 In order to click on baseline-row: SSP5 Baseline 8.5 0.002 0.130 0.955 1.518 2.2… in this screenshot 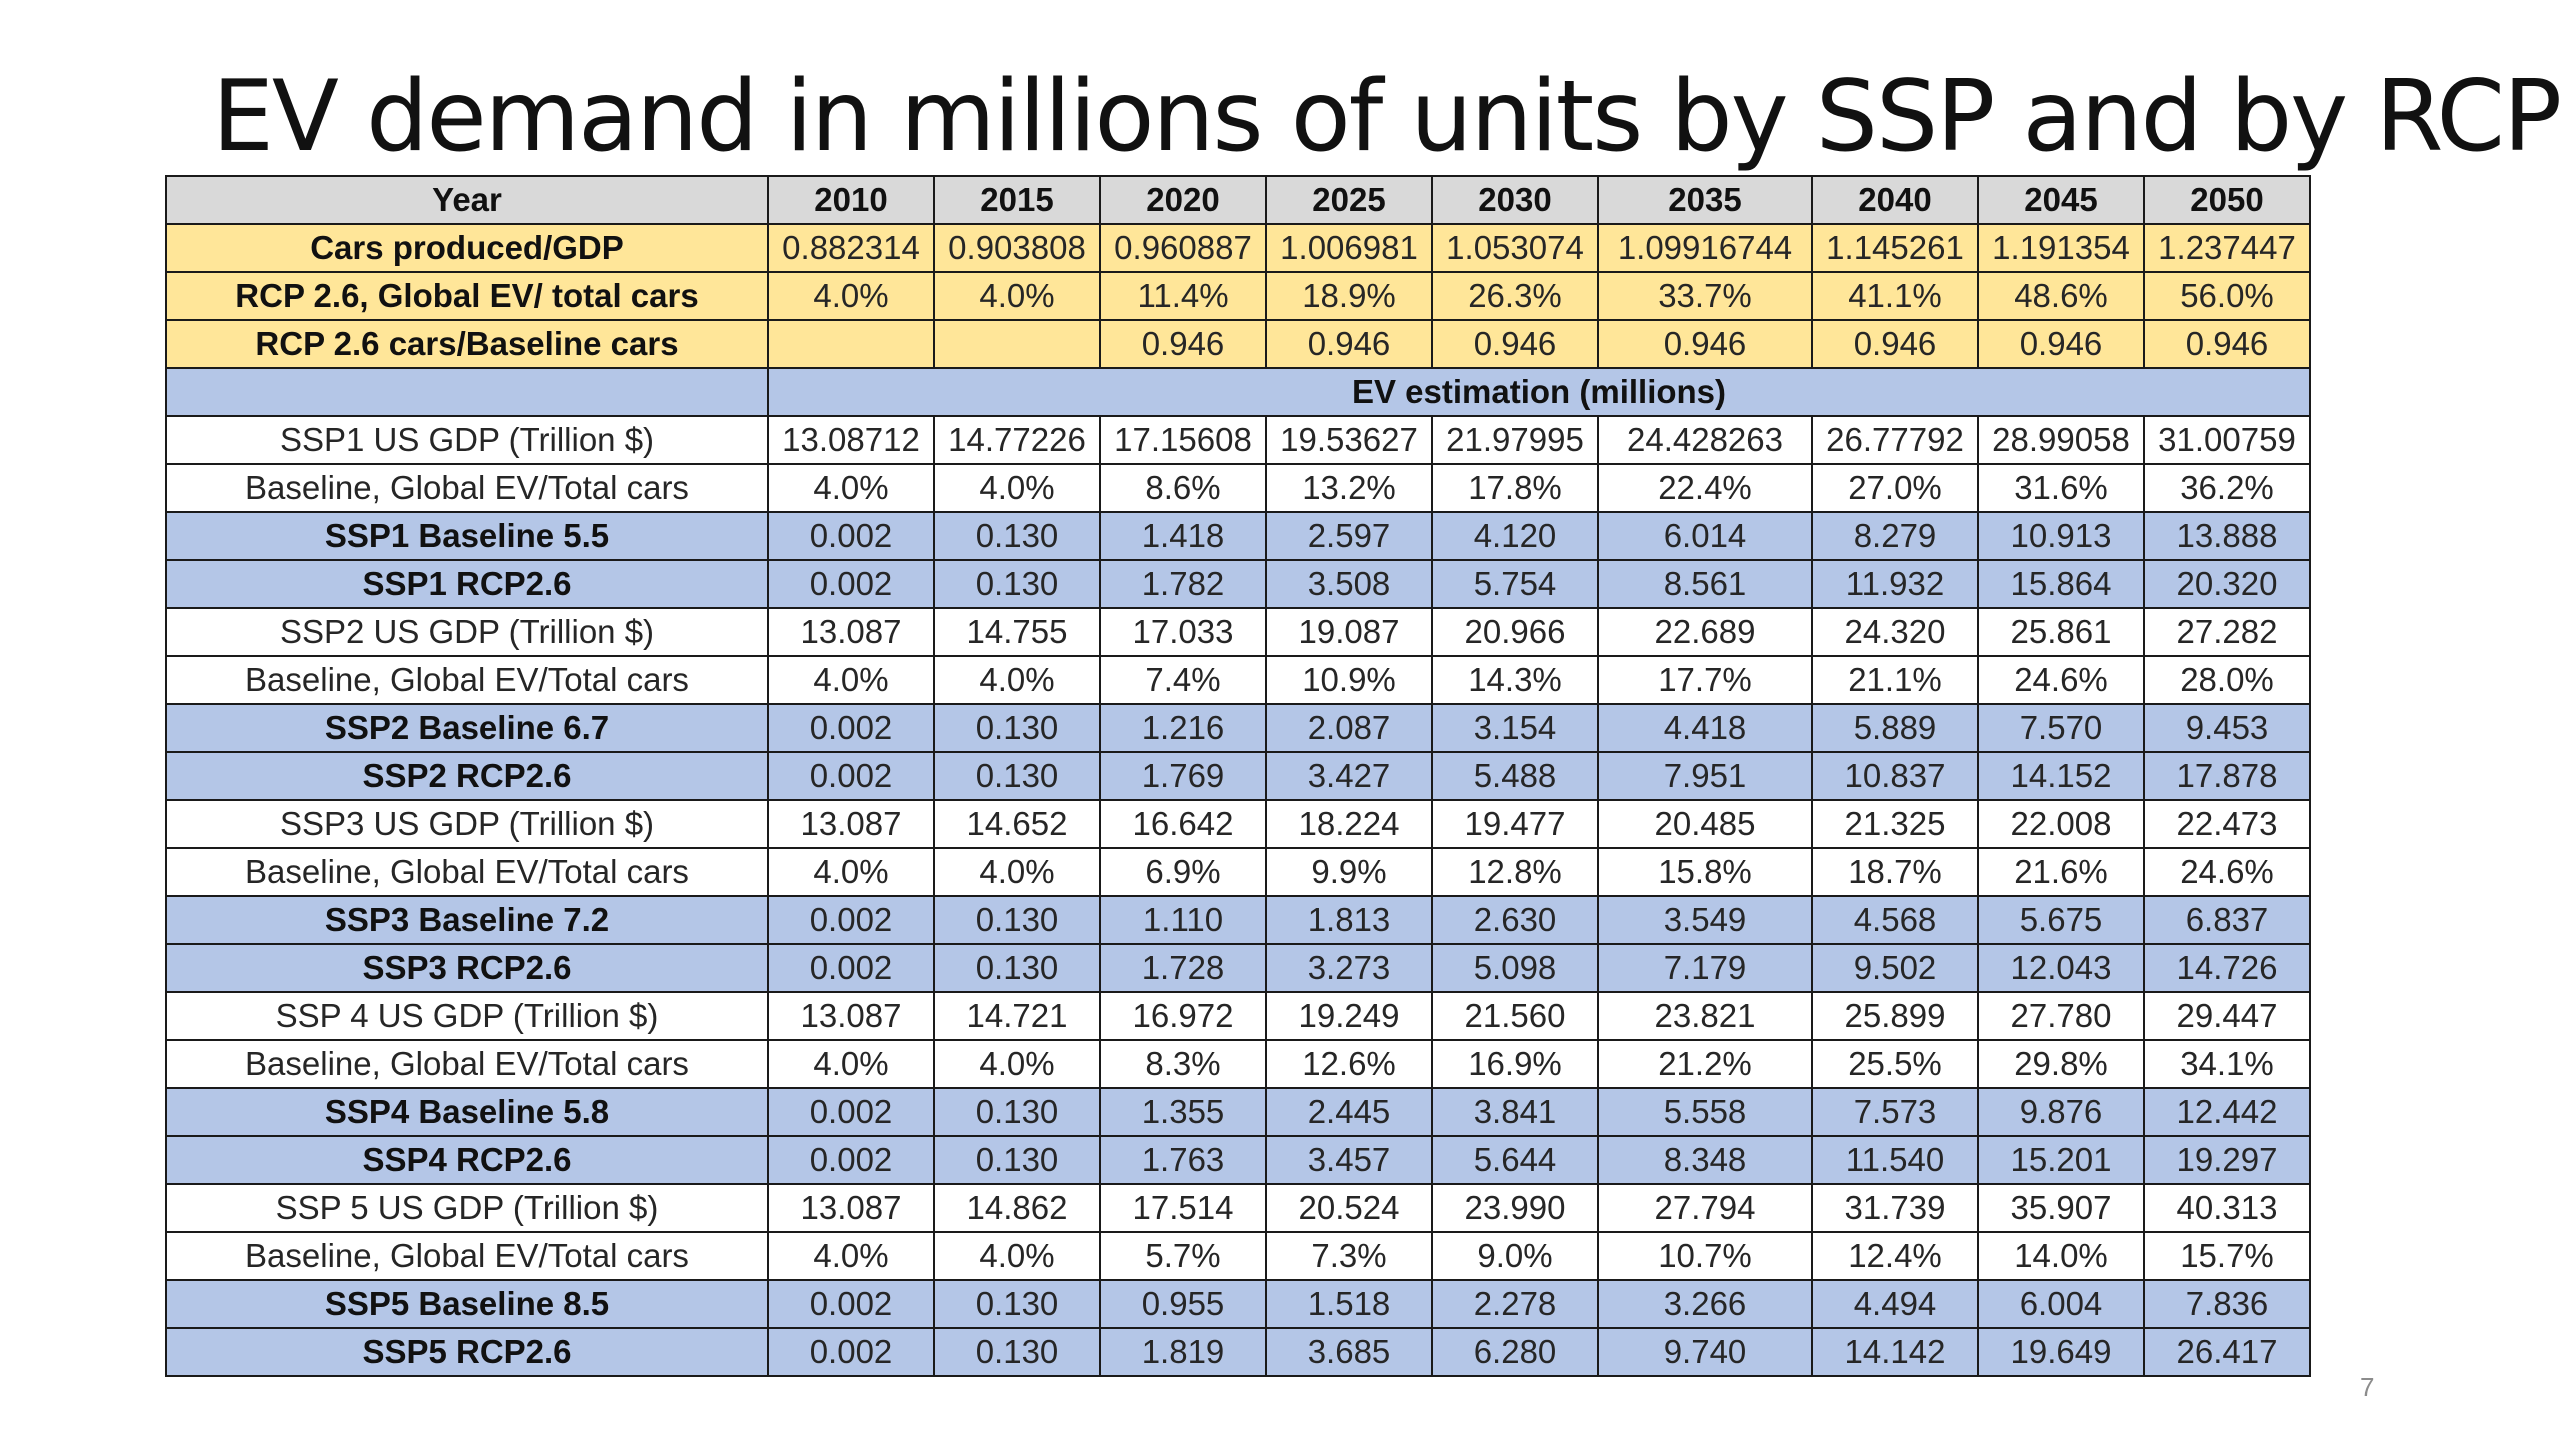, I will do `click(1238, 1304)`.